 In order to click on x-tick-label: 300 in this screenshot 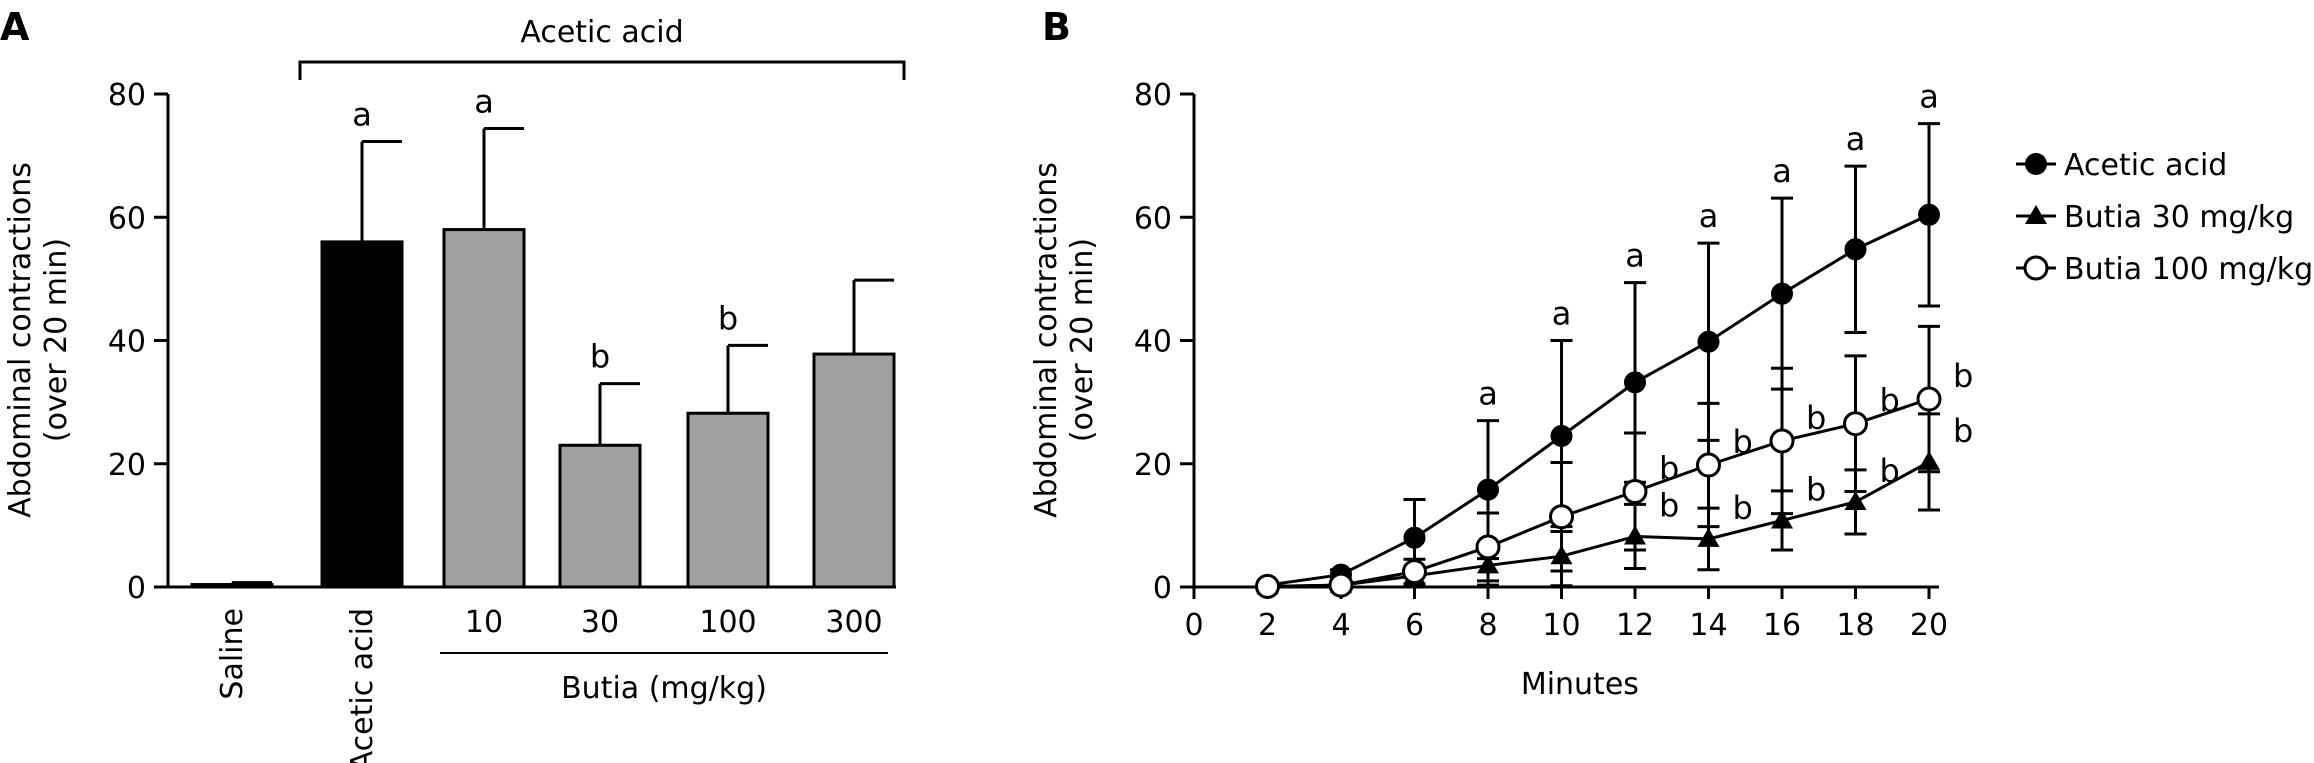, I will do `click(853, 622)`.